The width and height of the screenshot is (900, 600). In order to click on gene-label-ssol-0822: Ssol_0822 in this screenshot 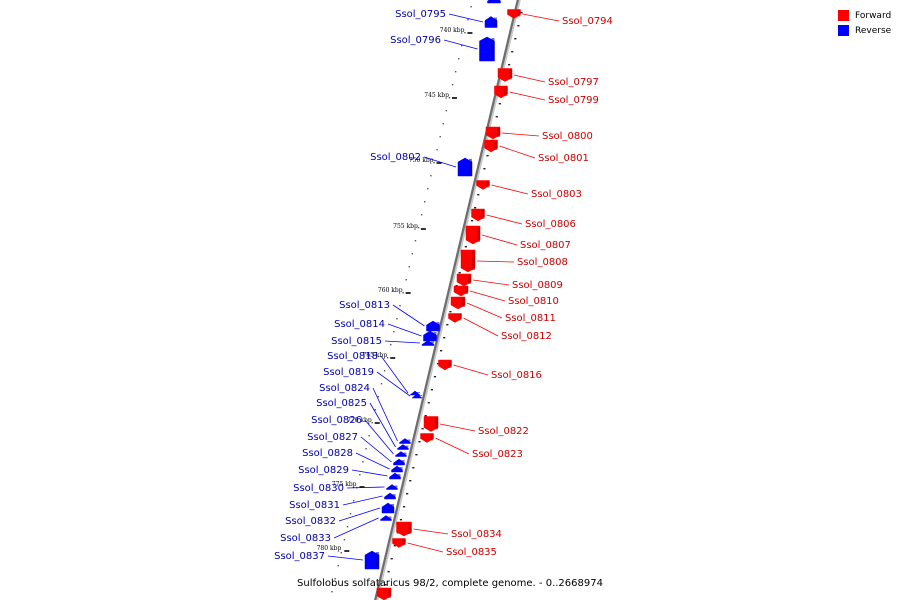, I will do `click(503, 431)`.